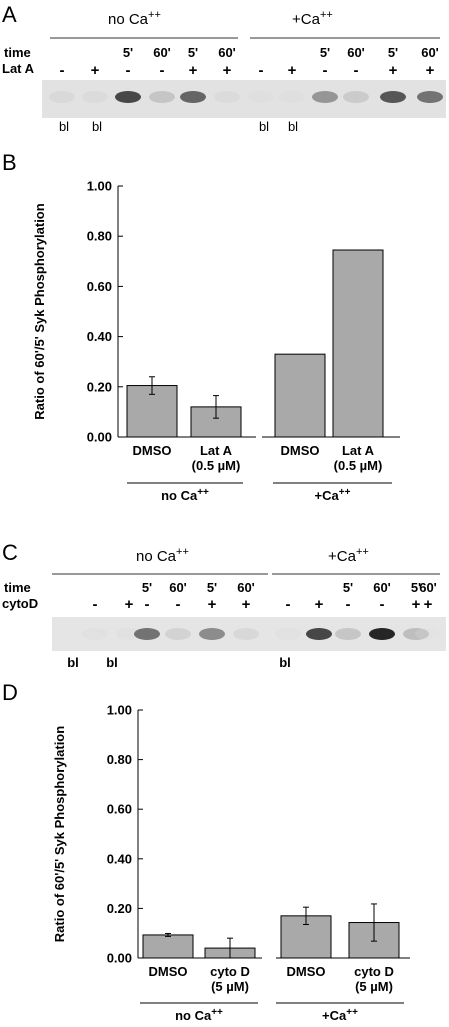 The image size is (449, 1027). I want to click on a-drug-sign-8: -, so click(325, 70).